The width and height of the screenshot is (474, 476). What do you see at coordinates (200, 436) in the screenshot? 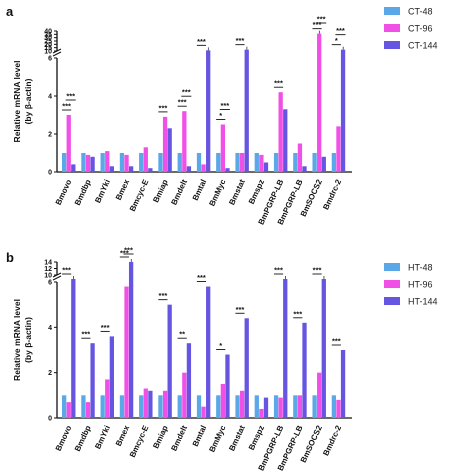
I see `x-category-label-b: Bmtal` at bounding box center [200, 436].